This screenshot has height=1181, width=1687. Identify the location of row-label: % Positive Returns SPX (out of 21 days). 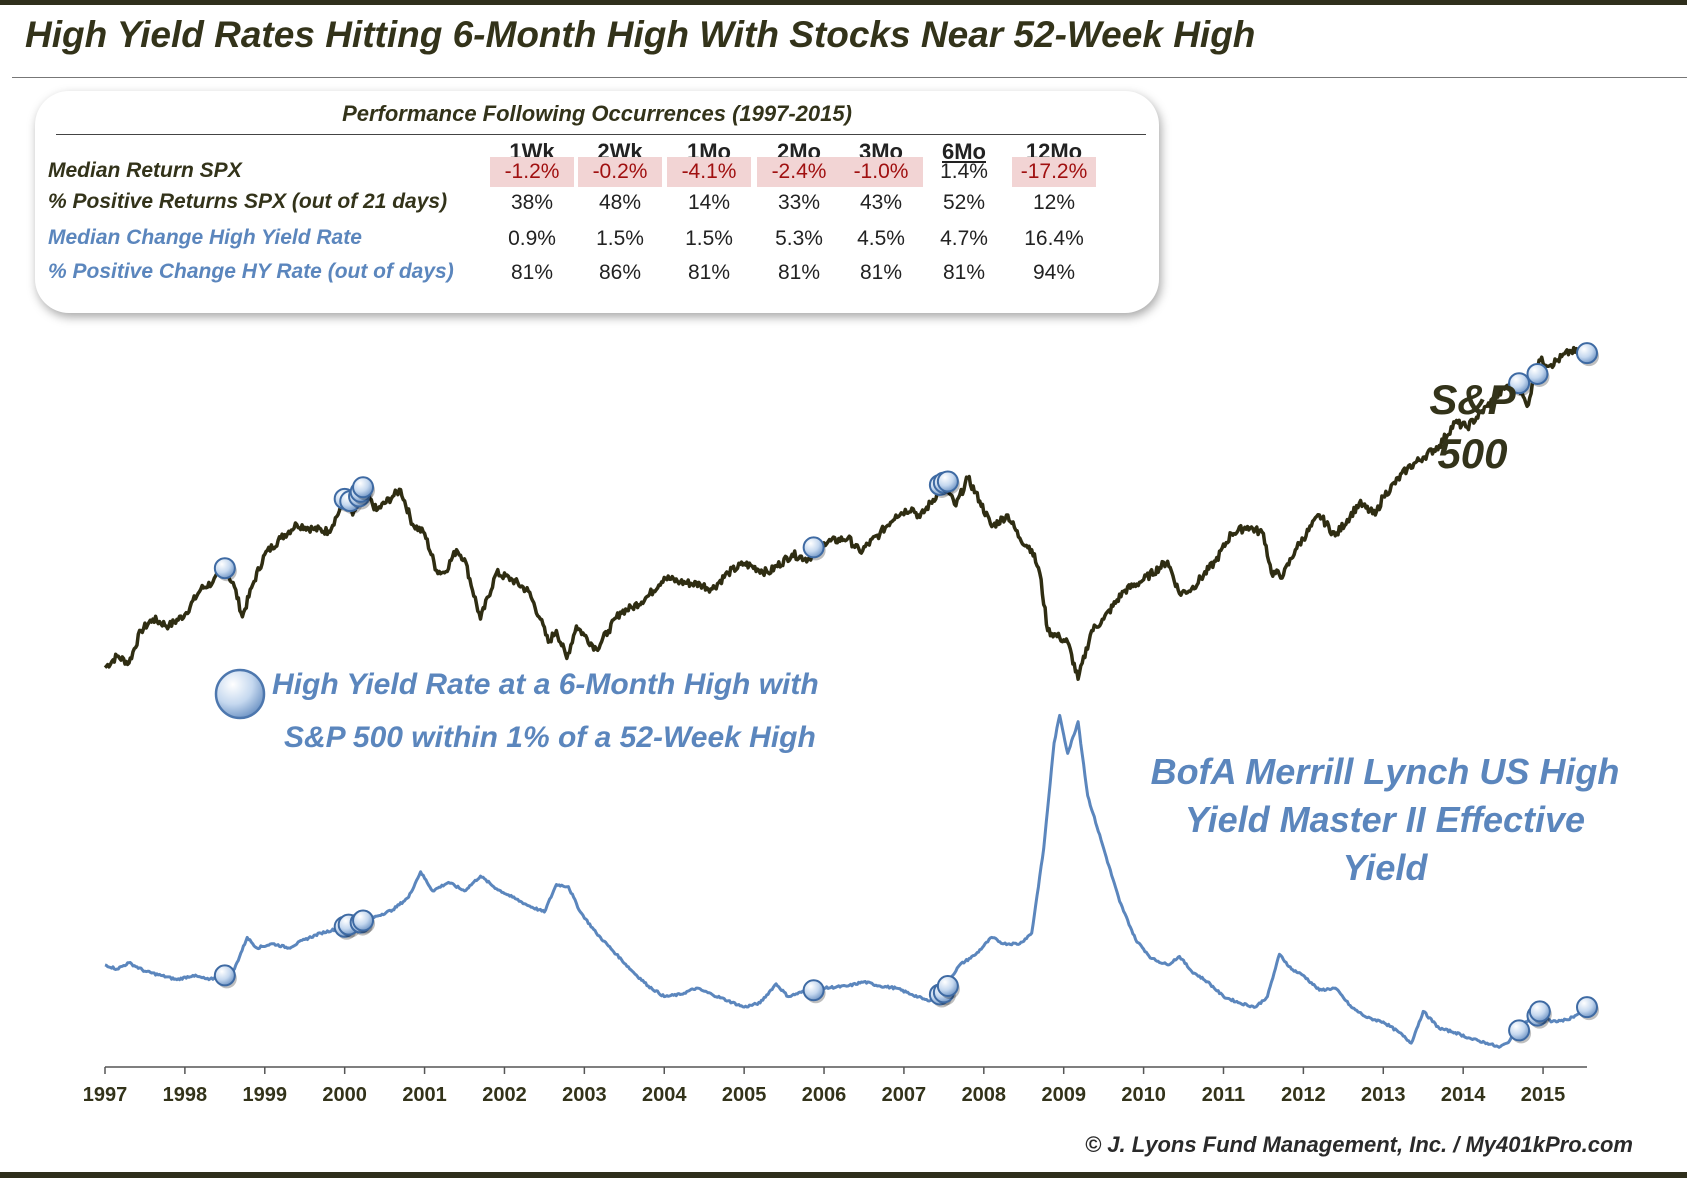
(248, 201).